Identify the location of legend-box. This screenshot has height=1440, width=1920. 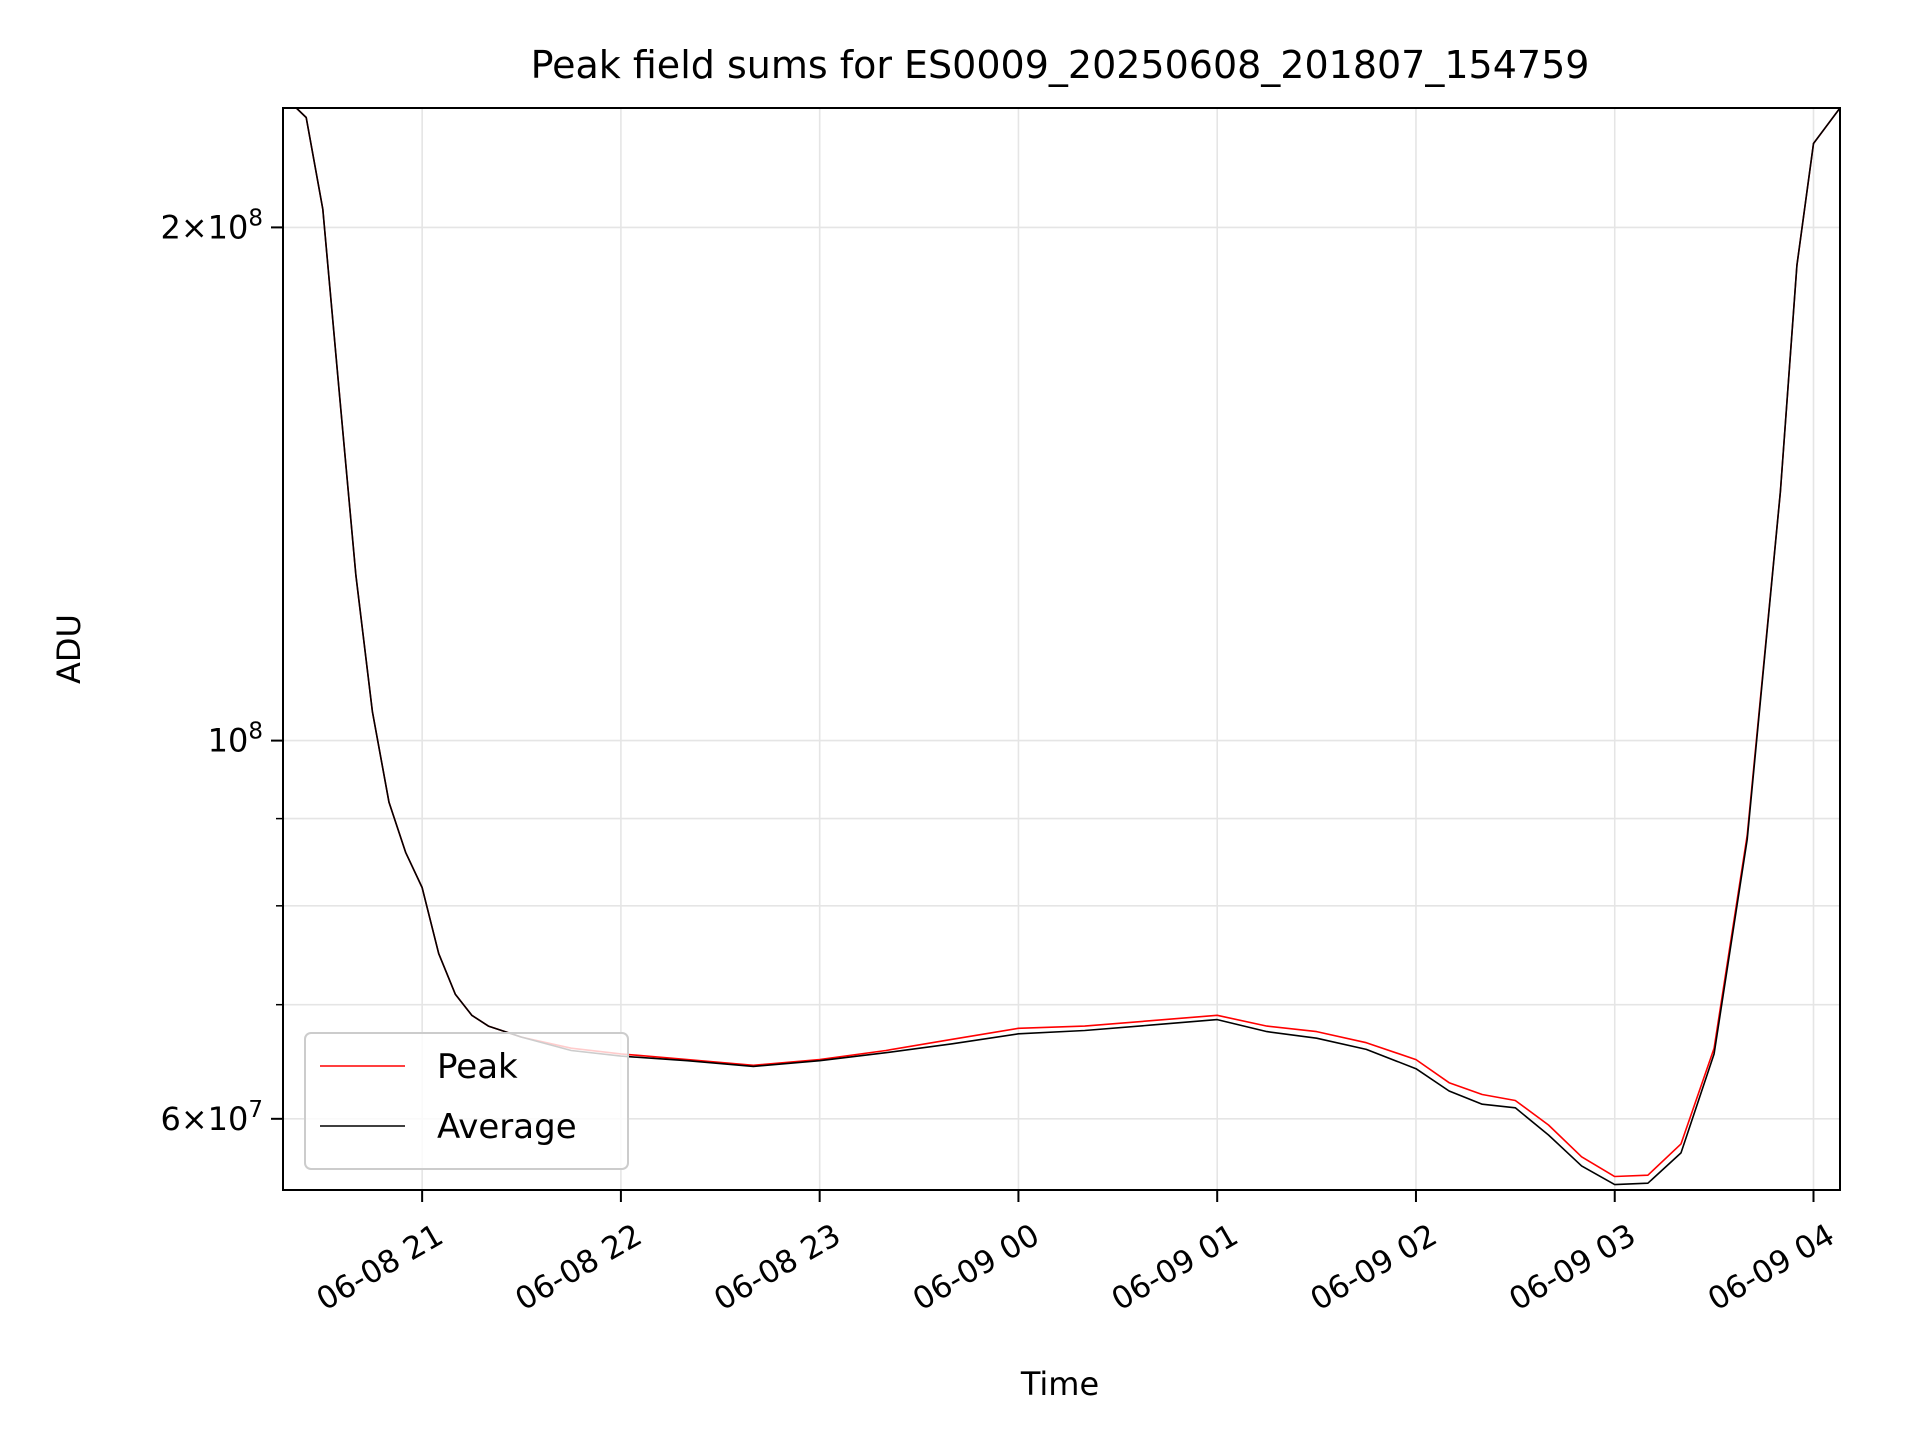
(466, 1101).